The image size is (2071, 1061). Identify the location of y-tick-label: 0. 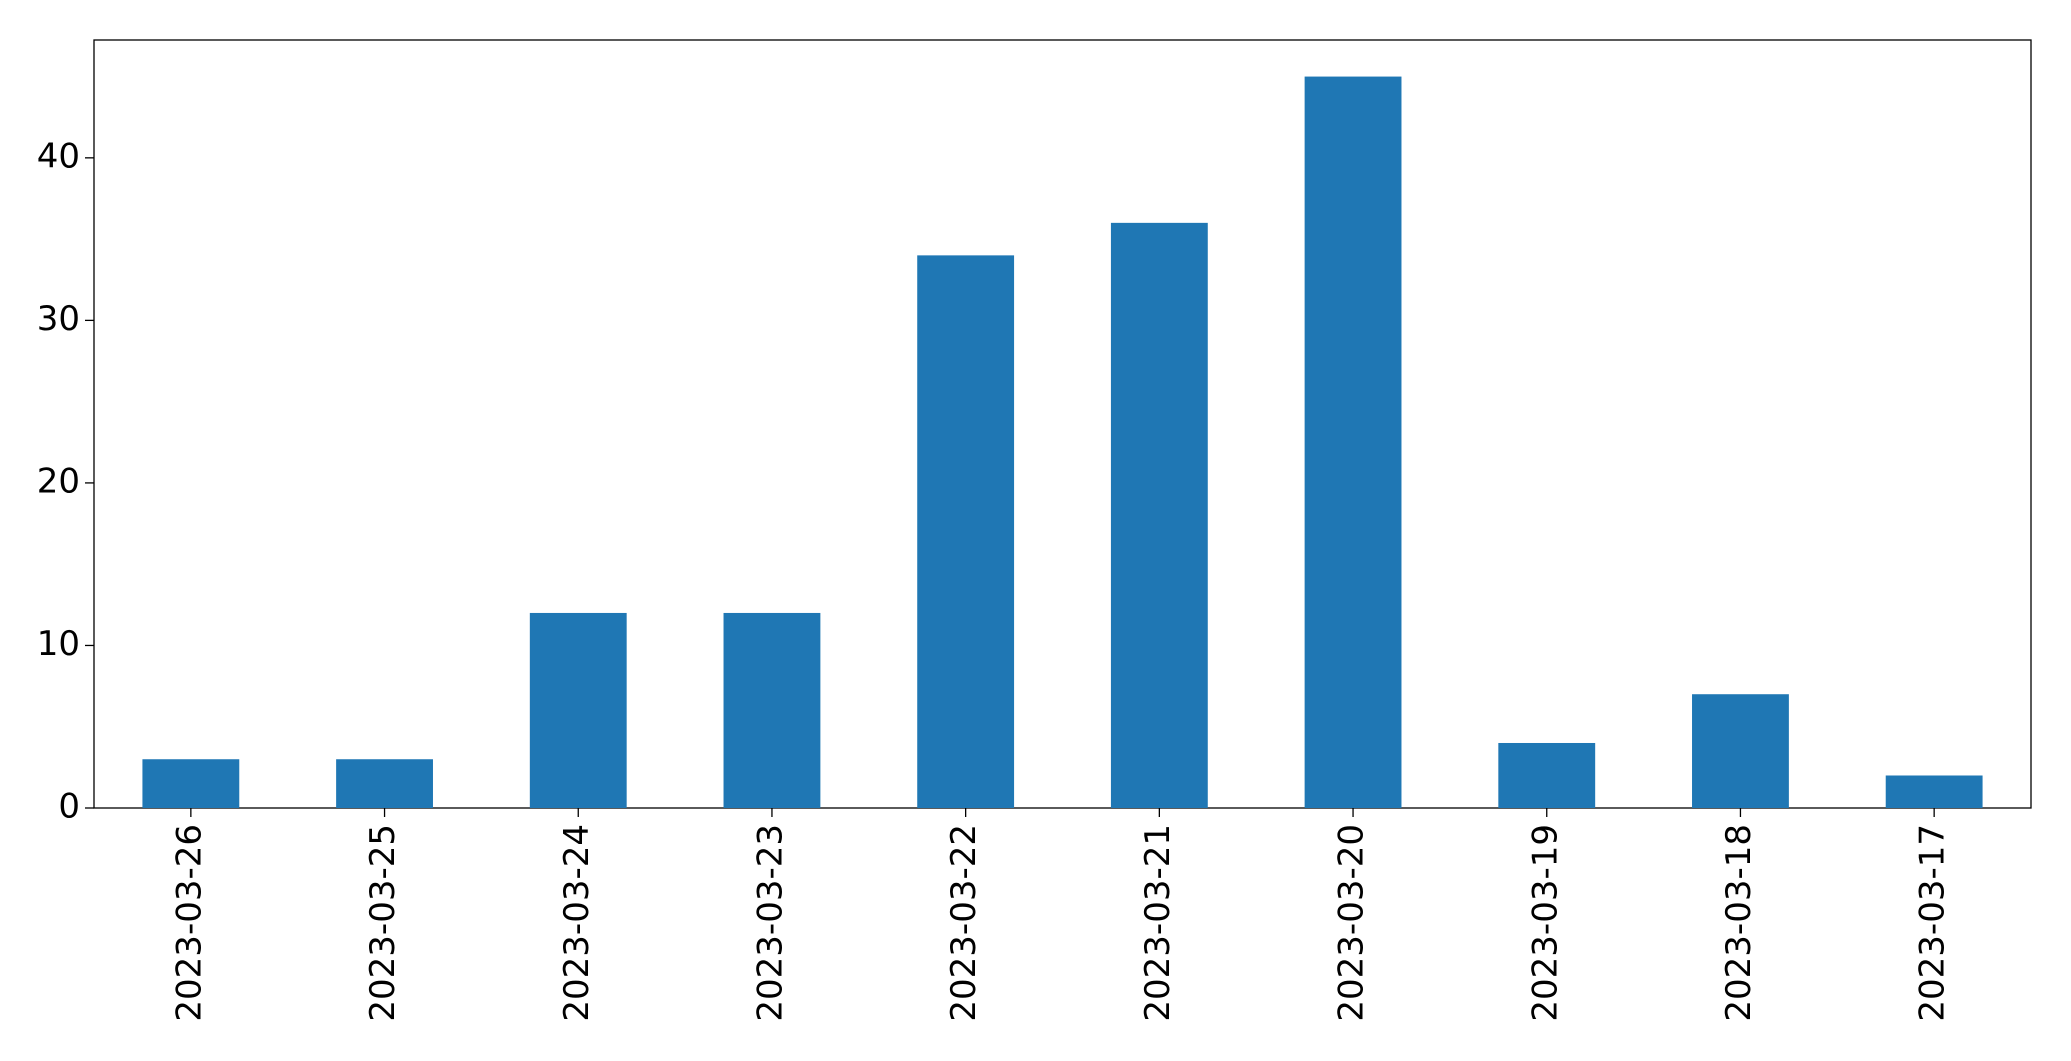
(69, 807).